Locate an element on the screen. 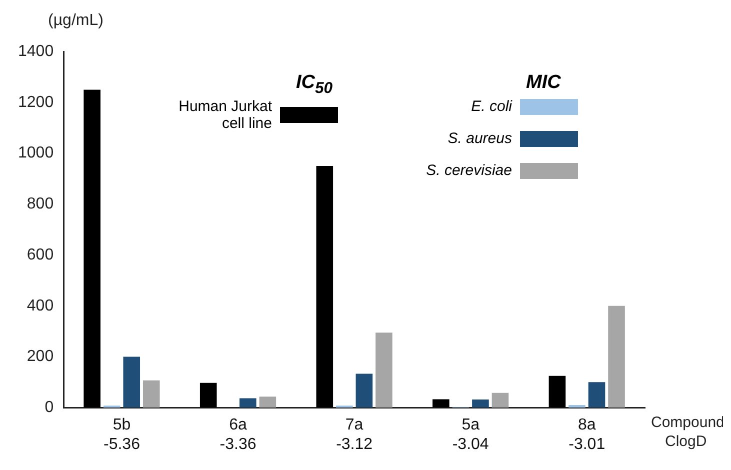 The width and height of the screenshot is (731, 470). legend-title: MIC is located at coordinates (543, 83).